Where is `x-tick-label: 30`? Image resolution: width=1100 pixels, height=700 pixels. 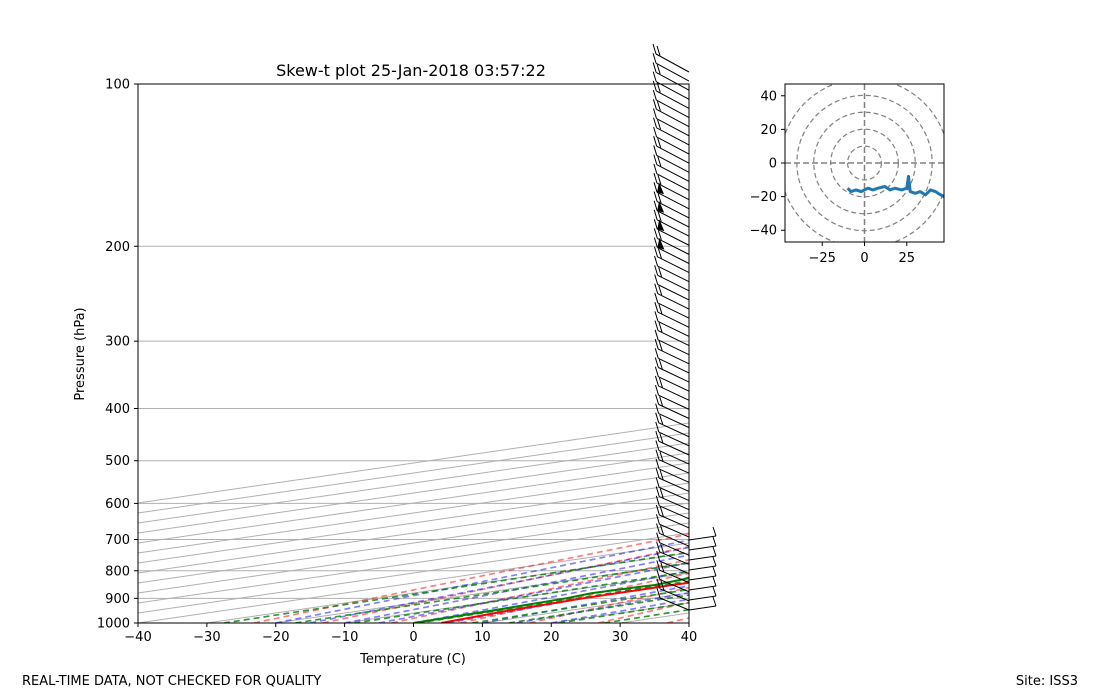 x-tick-label: 30 is located at coordinates (620, 637).